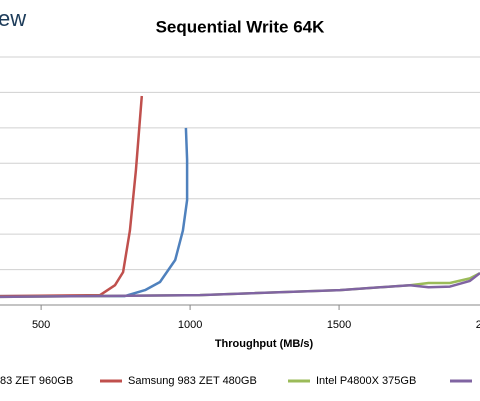  I want to click on legend-label: Intel P4800X 375GB, so click(366, 381).